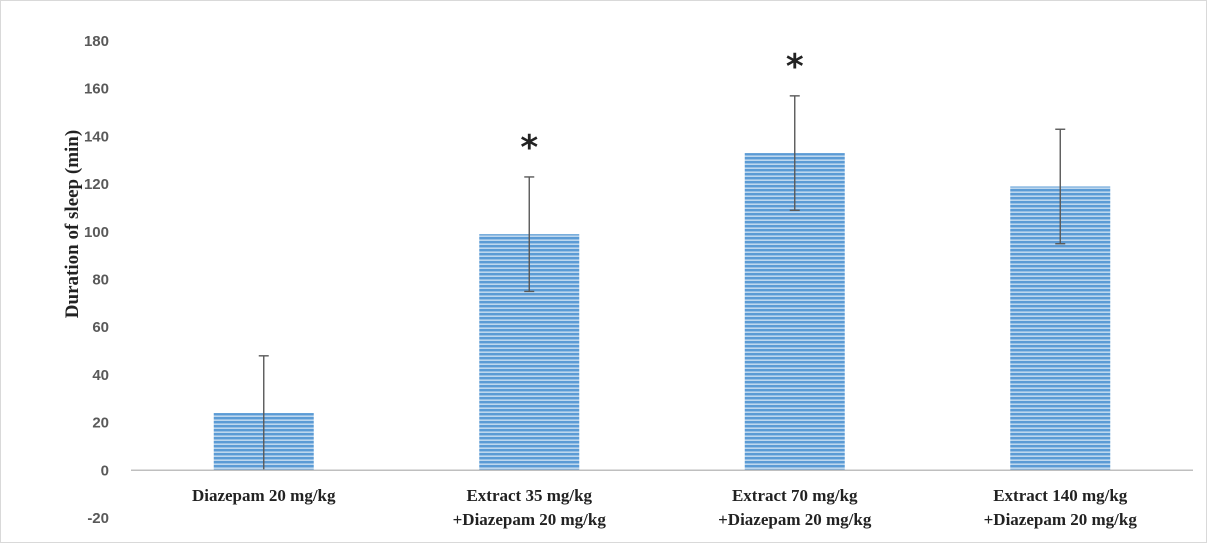  Describe the element at coordinates (662, 107) in the screenshot. I see `significance-markers: **` at that location.